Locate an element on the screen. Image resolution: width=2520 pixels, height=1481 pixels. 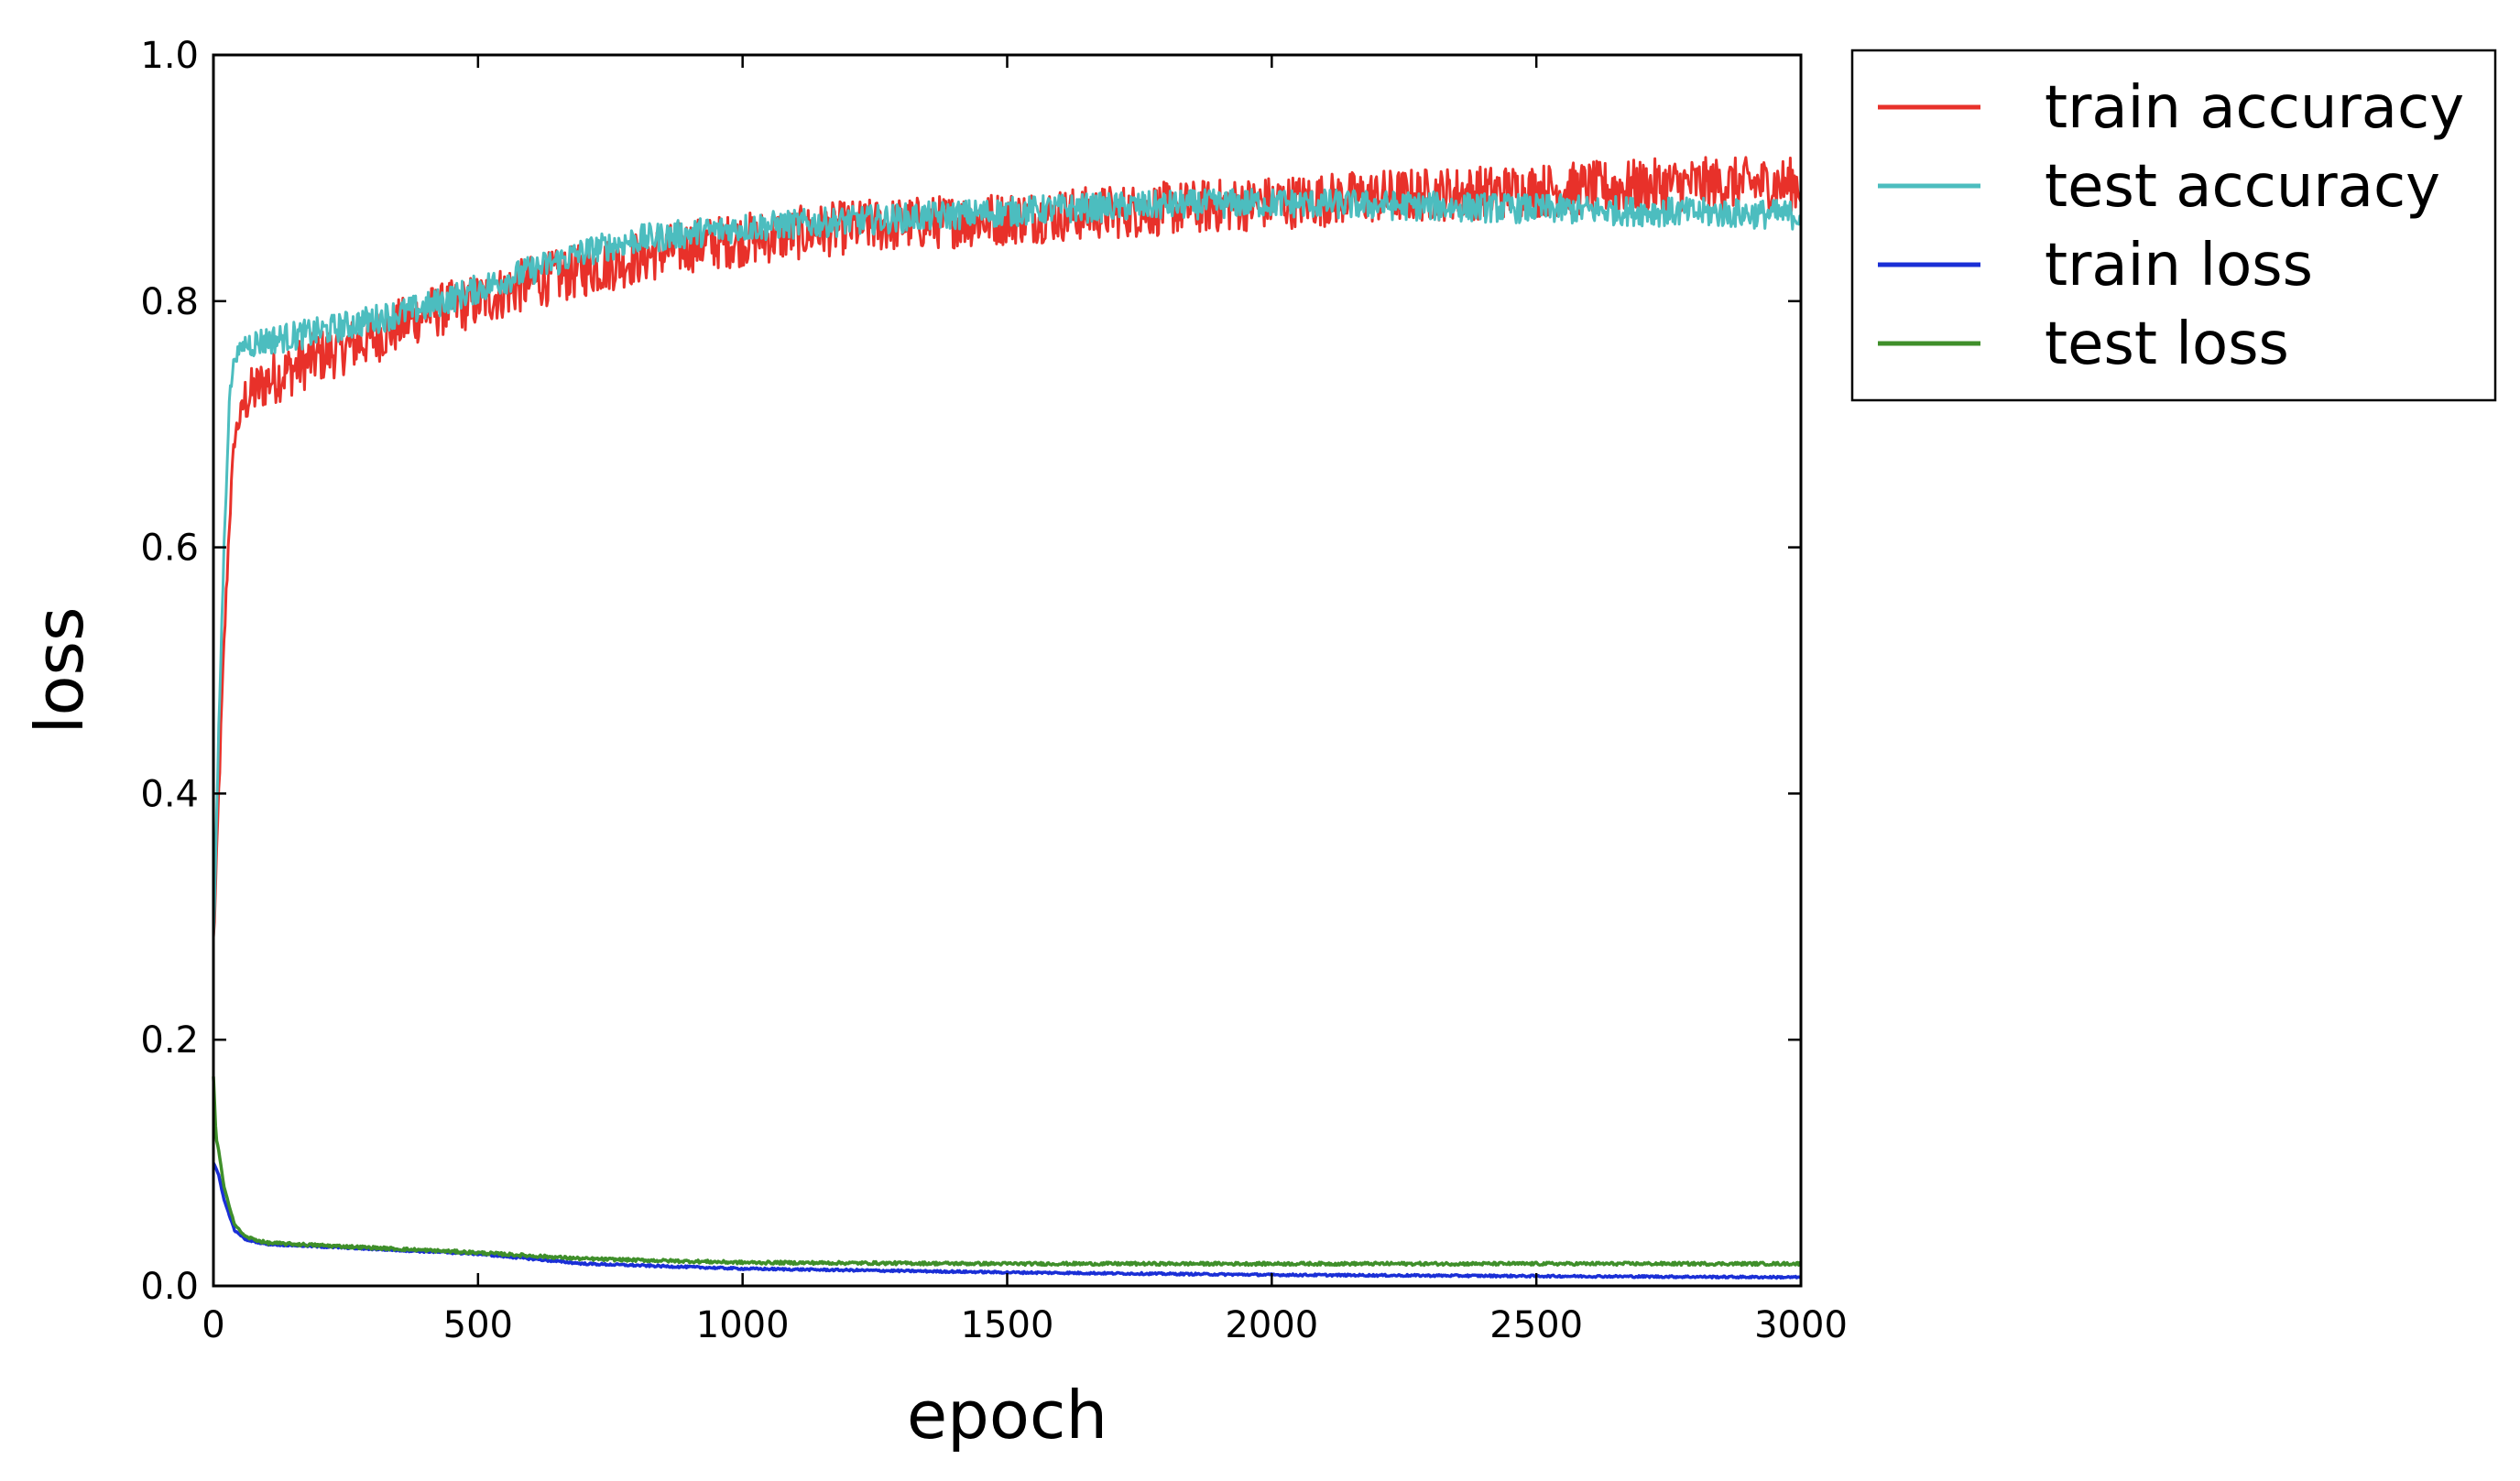
x-tick-label: 1500 is located at coordinates (1007, 1325).